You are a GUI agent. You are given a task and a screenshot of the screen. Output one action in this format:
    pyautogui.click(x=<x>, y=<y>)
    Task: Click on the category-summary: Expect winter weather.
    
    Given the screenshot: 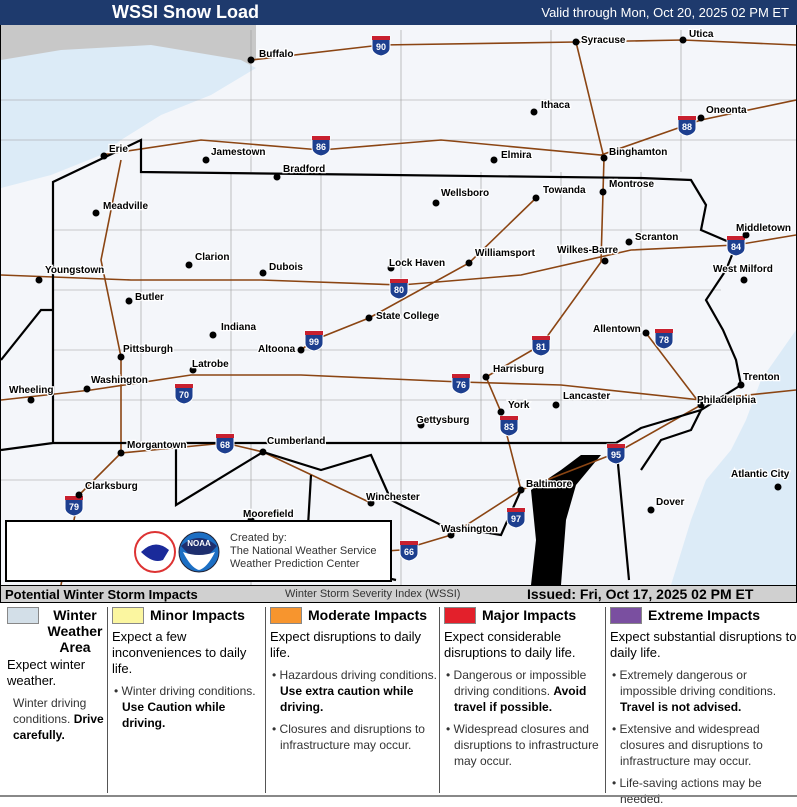 What is the action you would take?
    pyautogui.click(x=46, y=672)
    